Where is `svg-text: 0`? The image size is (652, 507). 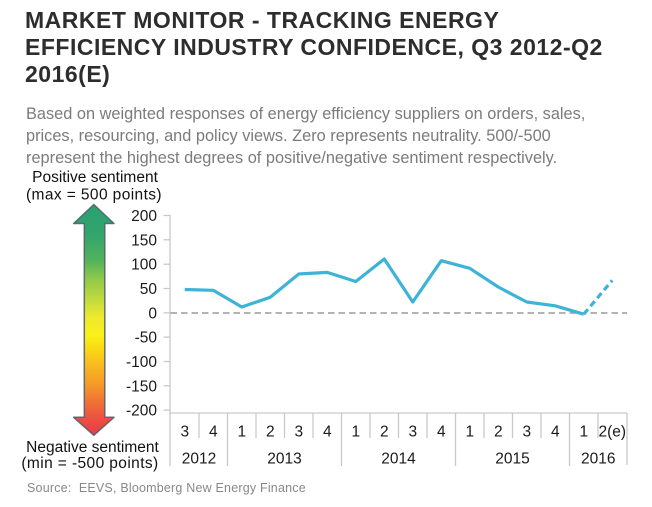
svg-text: 0 is located at coordinates (152, 313).